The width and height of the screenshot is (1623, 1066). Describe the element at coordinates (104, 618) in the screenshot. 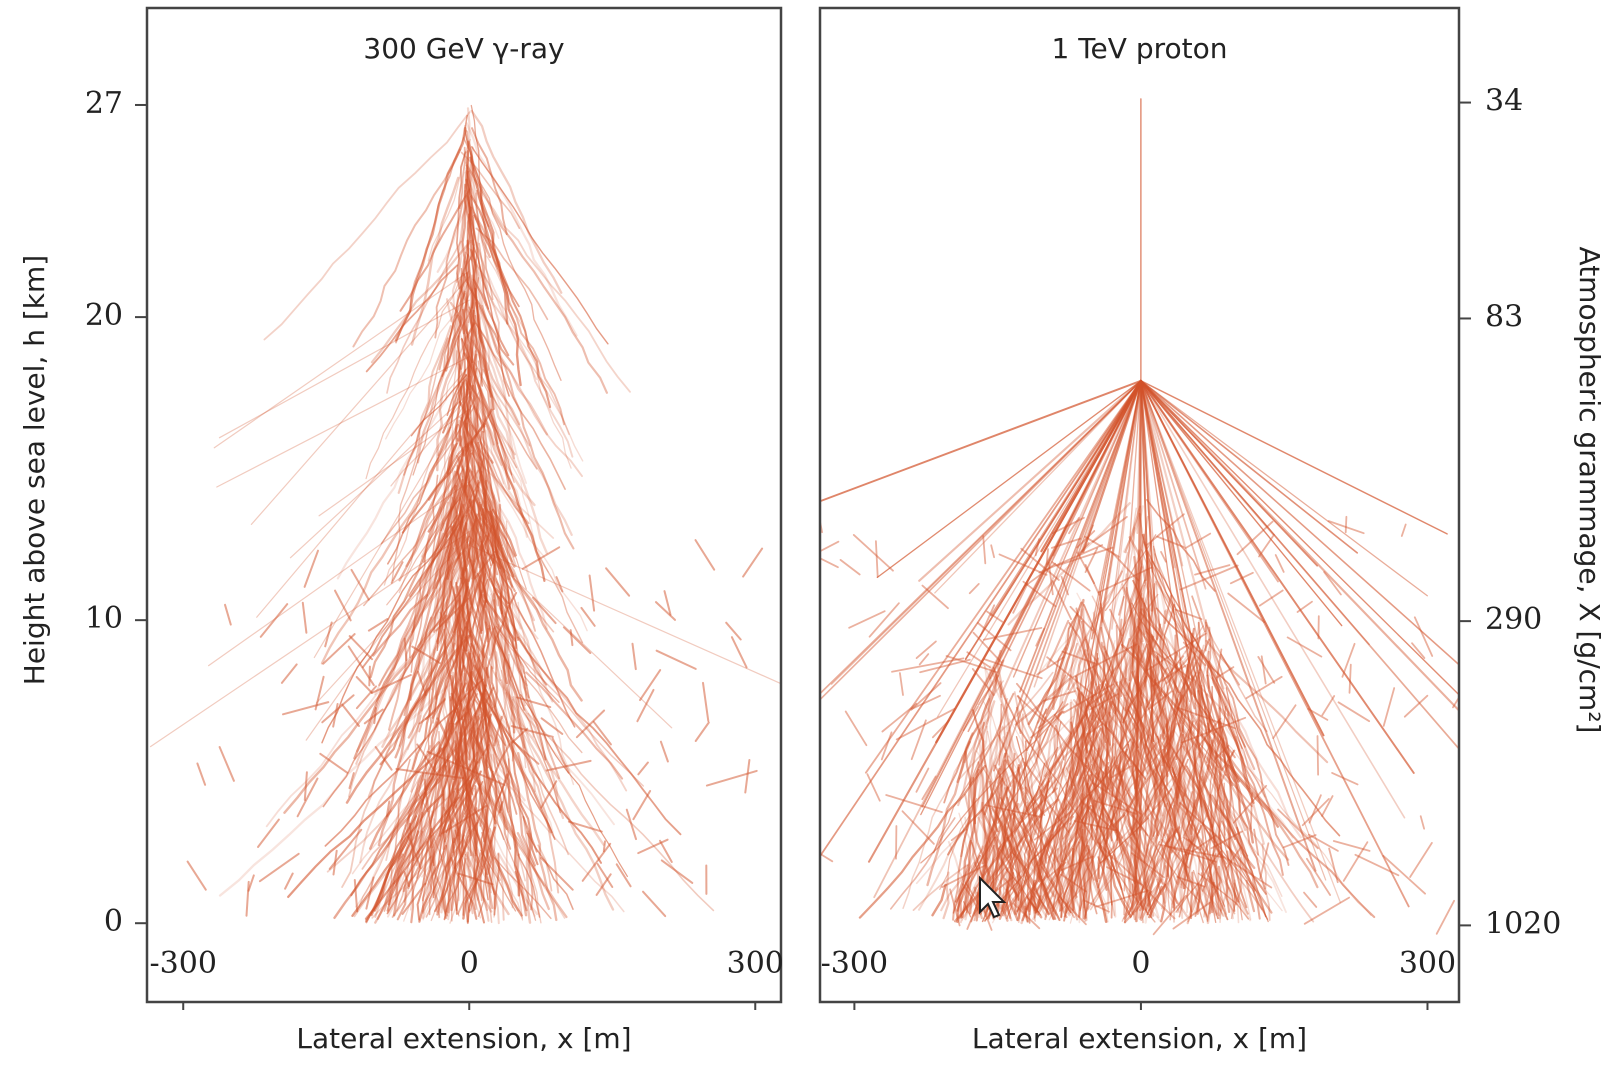

I see `y-tick-label: 10` at that location.